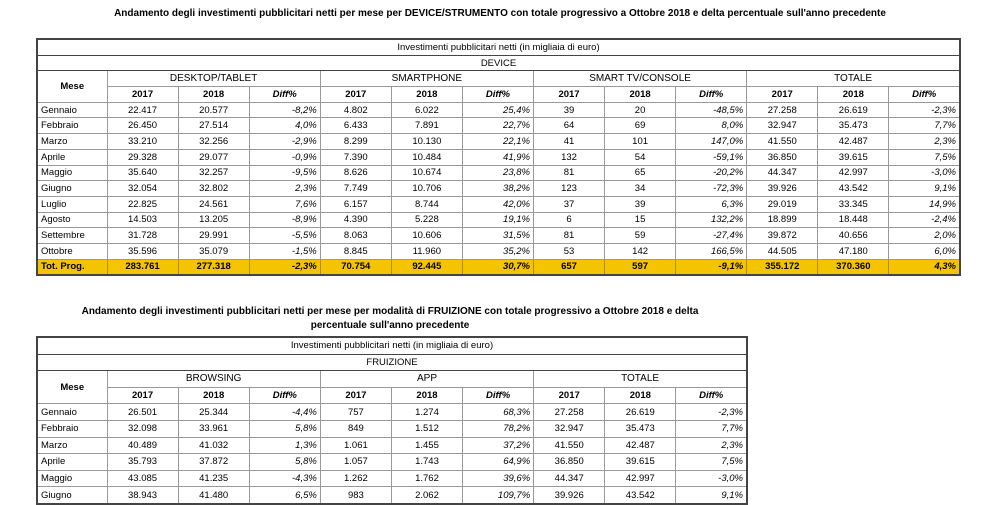 The image size is (1000, 505). Describe the element at coordinates (426, 126) in the screenshot. I see `value-cell: 7.891` at that location.